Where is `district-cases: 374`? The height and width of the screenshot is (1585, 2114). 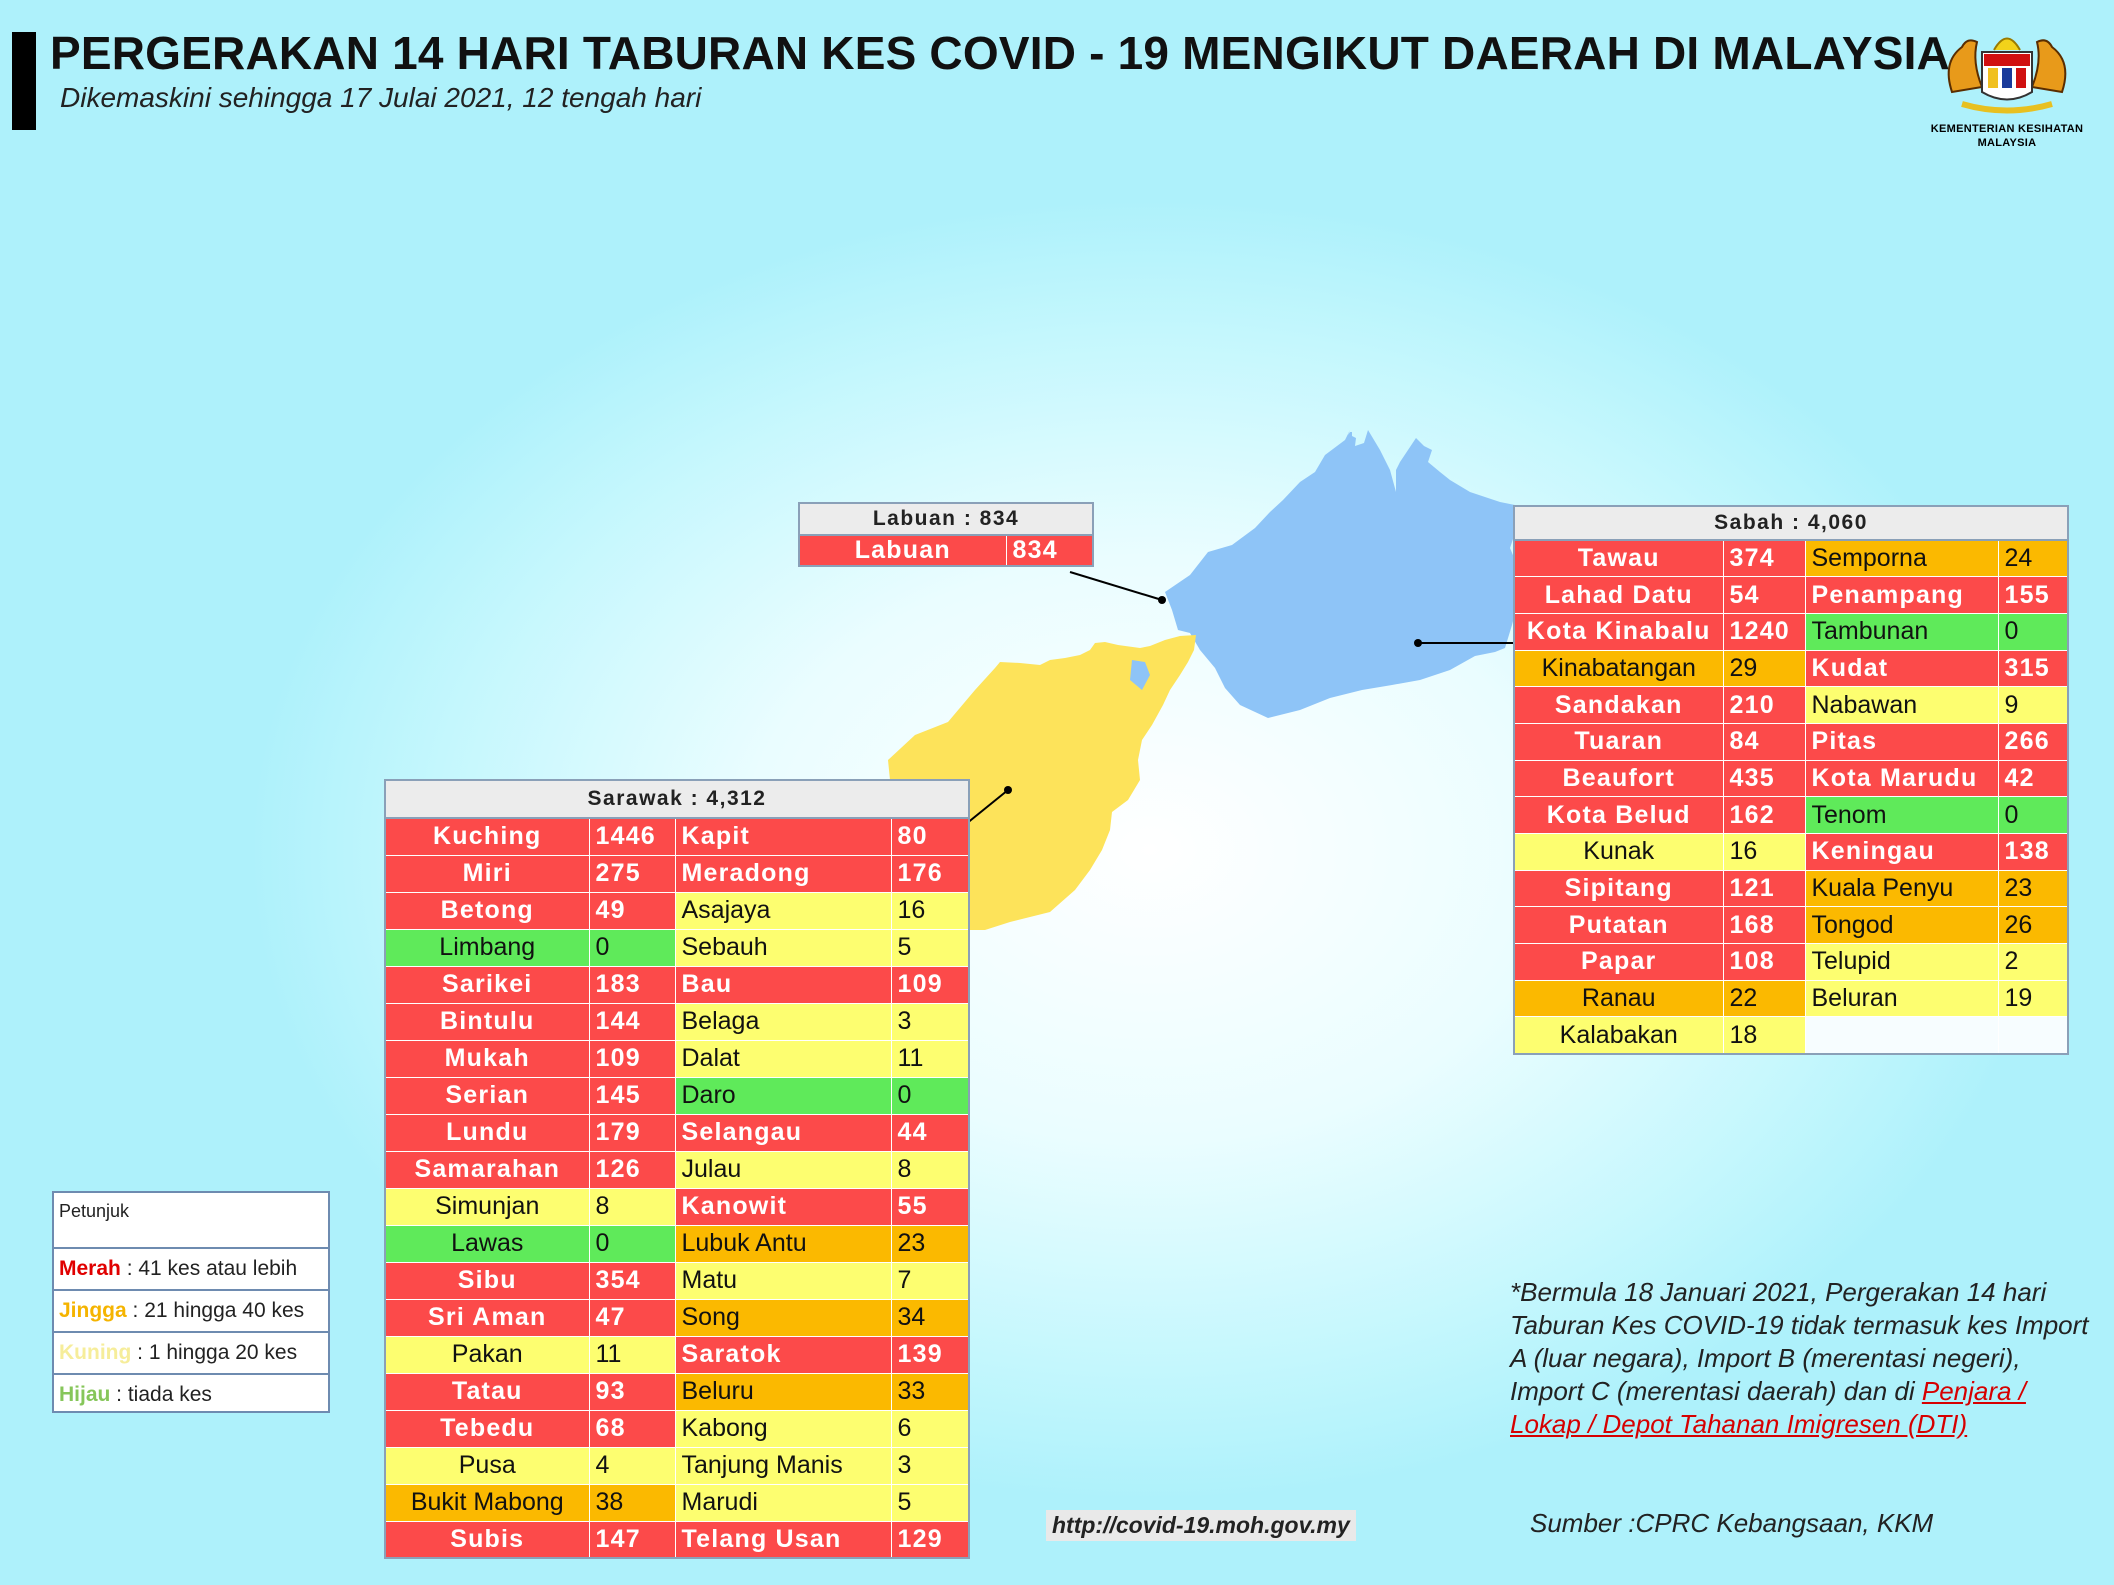 district-cases: 374 is located at coordinates (1764, 558).